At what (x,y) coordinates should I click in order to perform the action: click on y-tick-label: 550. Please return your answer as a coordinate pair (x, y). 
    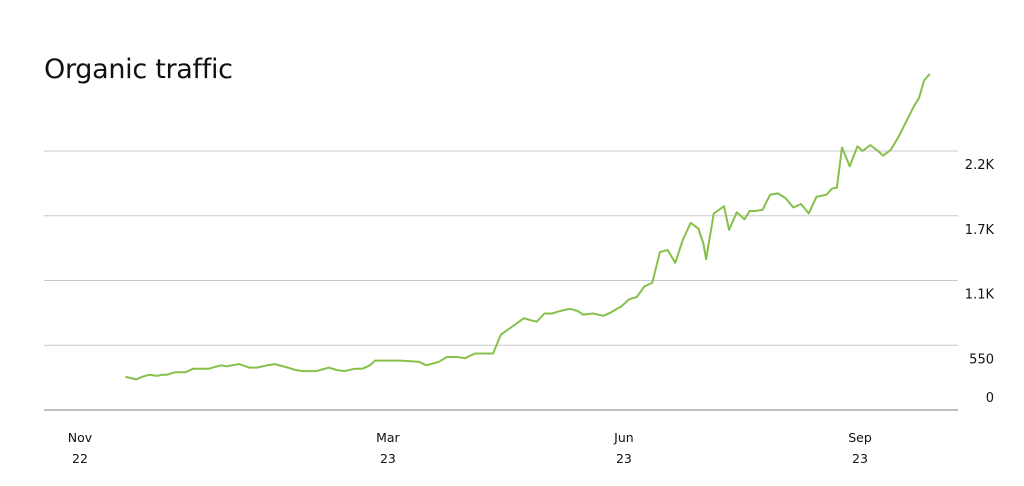
    Looking at the image, I should click on (981, 359).